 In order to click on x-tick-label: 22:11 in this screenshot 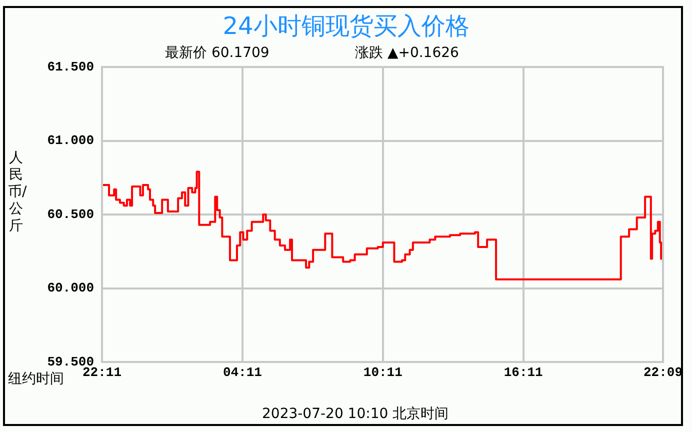, I will do `click(102, 372)`.